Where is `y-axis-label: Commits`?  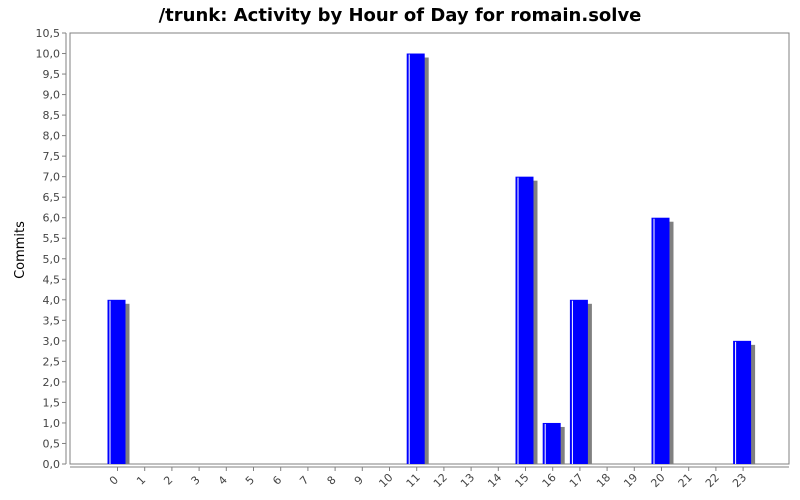 y-axis-label: Commits is located at coordinates (20, 250).